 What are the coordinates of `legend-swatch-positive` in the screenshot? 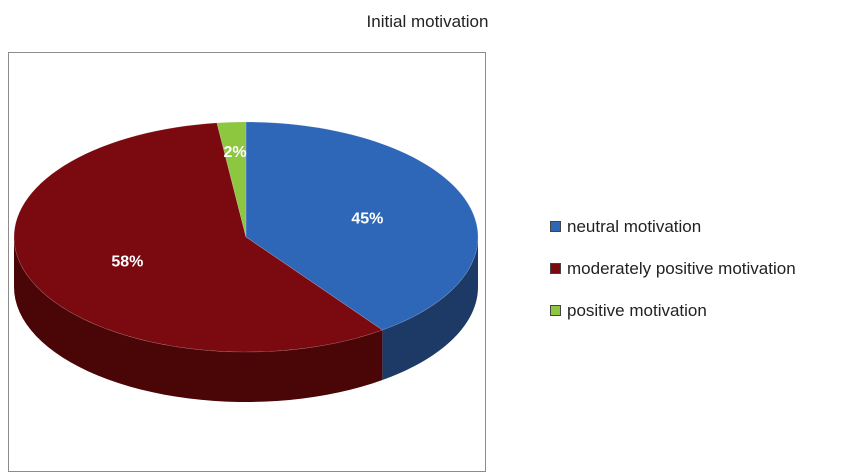 It's located at (555, 310).